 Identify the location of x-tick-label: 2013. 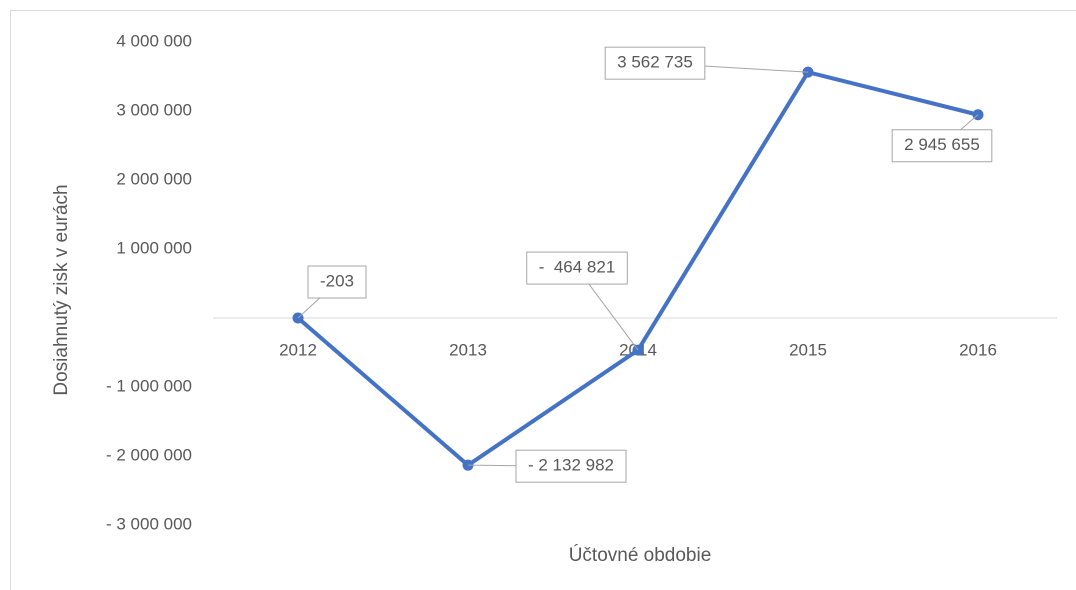
(468, 349).